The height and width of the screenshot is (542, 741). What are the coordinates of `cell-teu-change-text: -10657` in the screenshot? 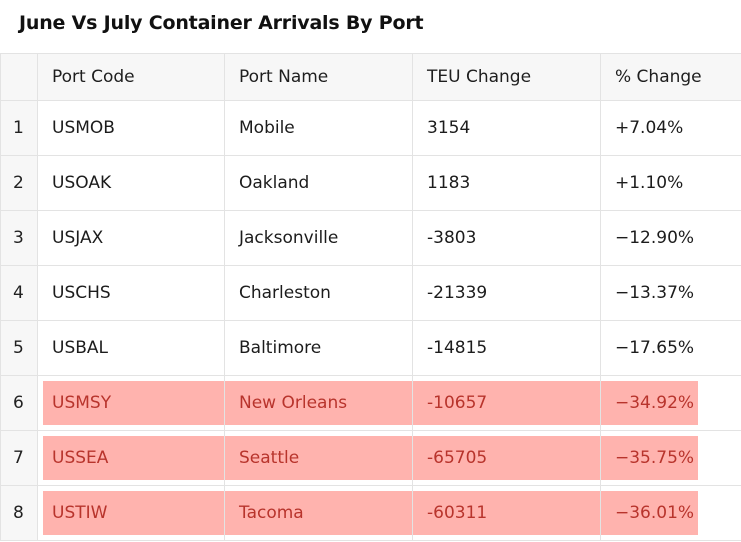 It's located at (457, 403).